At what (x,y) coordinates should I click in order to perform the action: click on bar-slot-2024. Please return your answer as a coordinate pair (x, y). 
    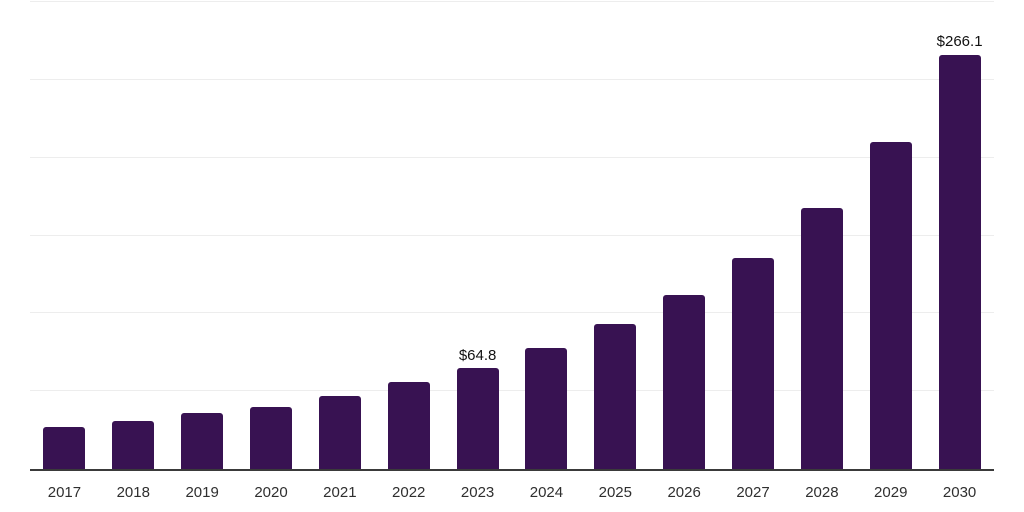
    Looking at the image, I should click on (546, 235).